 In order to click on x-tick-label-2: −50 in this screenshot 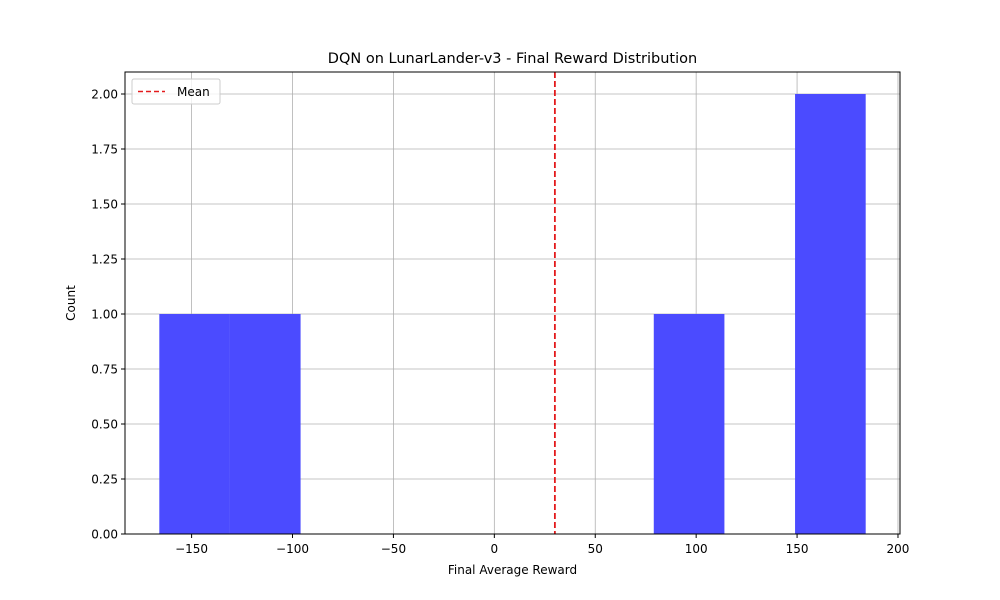, I will do `click(393, 549)`.